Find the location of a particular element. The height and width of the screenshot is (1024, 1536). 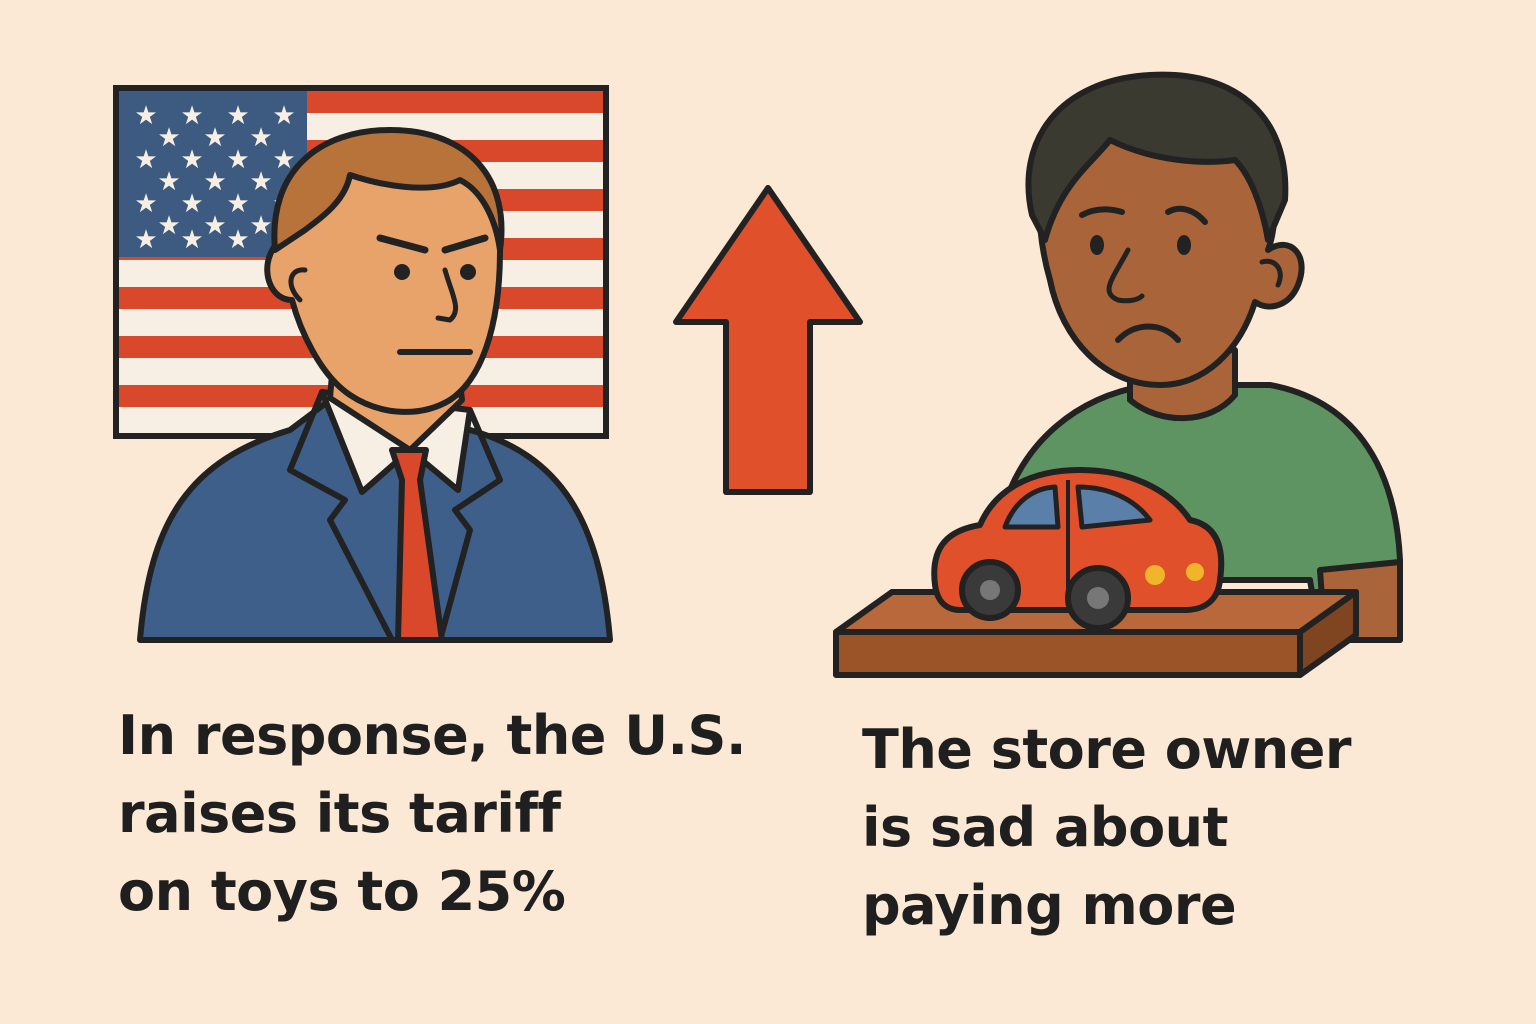

right-caption: The store owner is sad about paying more is located at coordinates (1107, 828).